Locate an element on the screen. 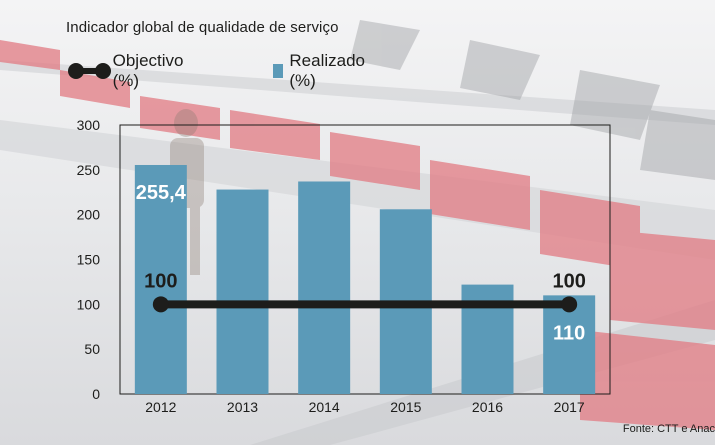 The image size is (715, 445). source-note: Fonte: CTT e Anac is located at coordinates (668, 429).